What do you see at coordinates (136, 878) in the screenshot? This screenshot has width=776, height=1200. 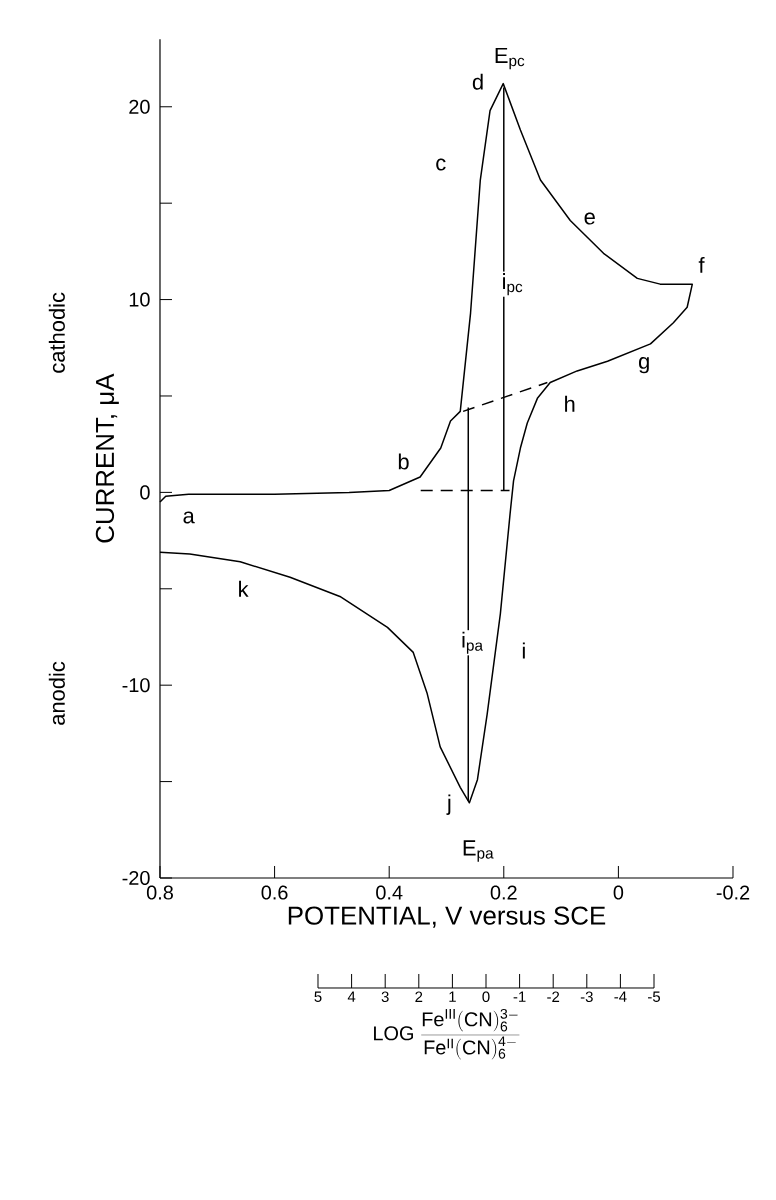 I see `y-tick-label: -20` at bounding box center [136, 878].